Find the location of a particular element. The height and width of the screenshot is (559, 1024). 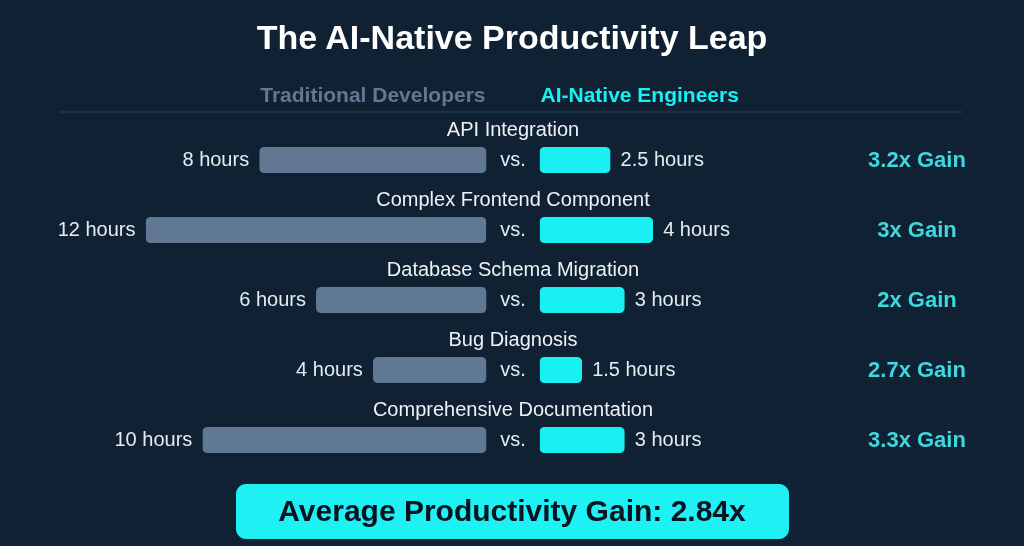

y-tick-label: API Integration is located at coordinates (513, 129).